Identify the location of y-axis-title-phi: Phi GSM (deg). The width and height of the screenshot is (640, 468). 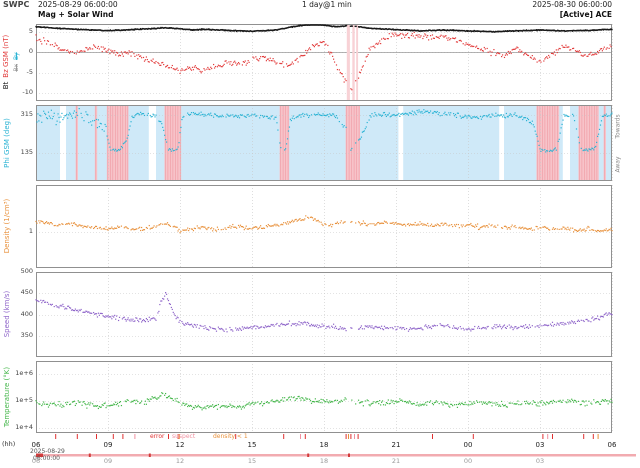
(7, 143).